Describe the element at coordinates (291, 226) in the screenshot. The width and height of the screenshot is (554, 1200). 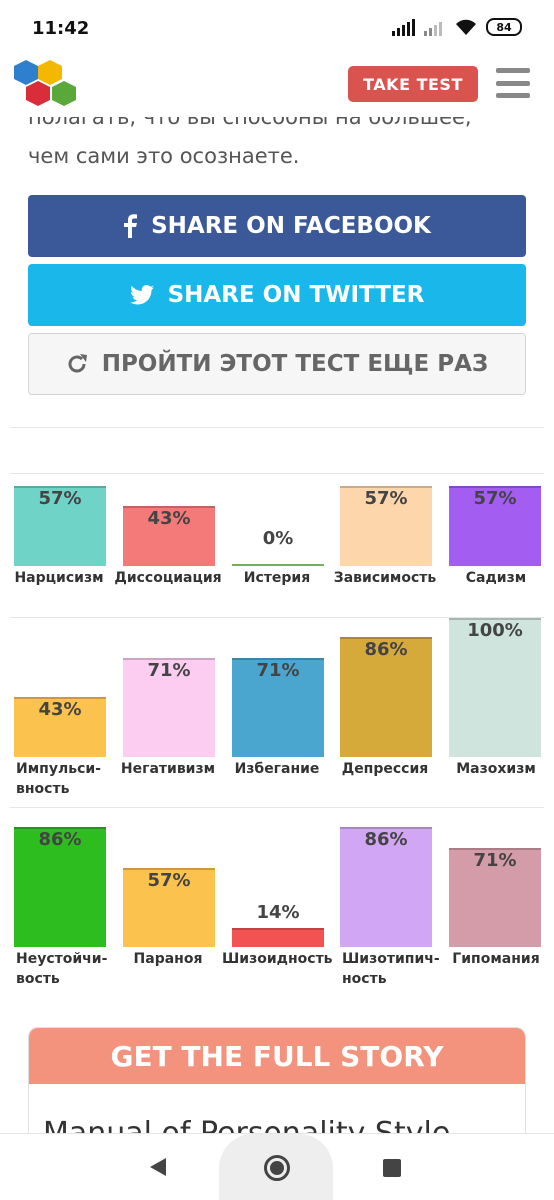
I see `share-facebook-label: SHARE ON FACEBOOK` at that location.